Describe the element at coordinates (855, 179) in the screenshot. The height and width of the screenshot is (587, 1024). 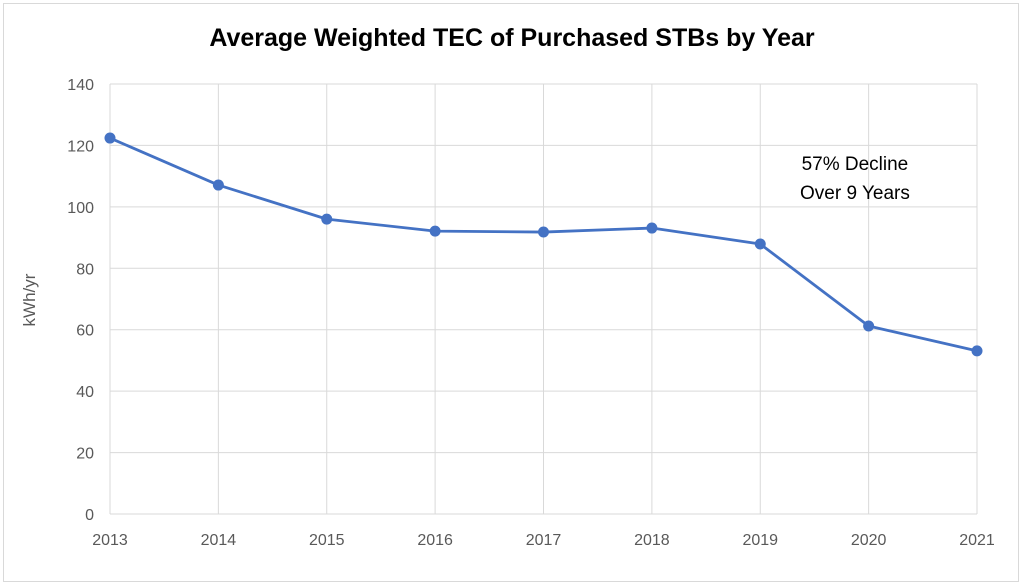
I see `decline-annotation: 57% Decline Over 9 Years` at that location.